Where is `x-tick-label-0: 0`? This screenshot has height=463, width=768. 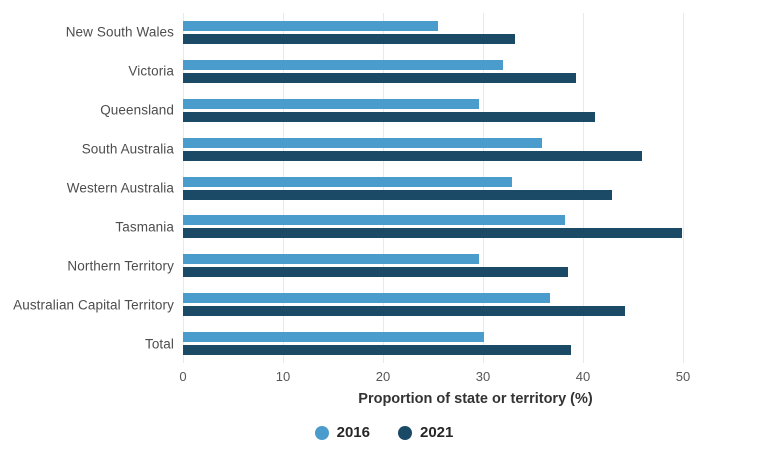 x-tick-label-0: 0 is located at coordinates (183, 376).